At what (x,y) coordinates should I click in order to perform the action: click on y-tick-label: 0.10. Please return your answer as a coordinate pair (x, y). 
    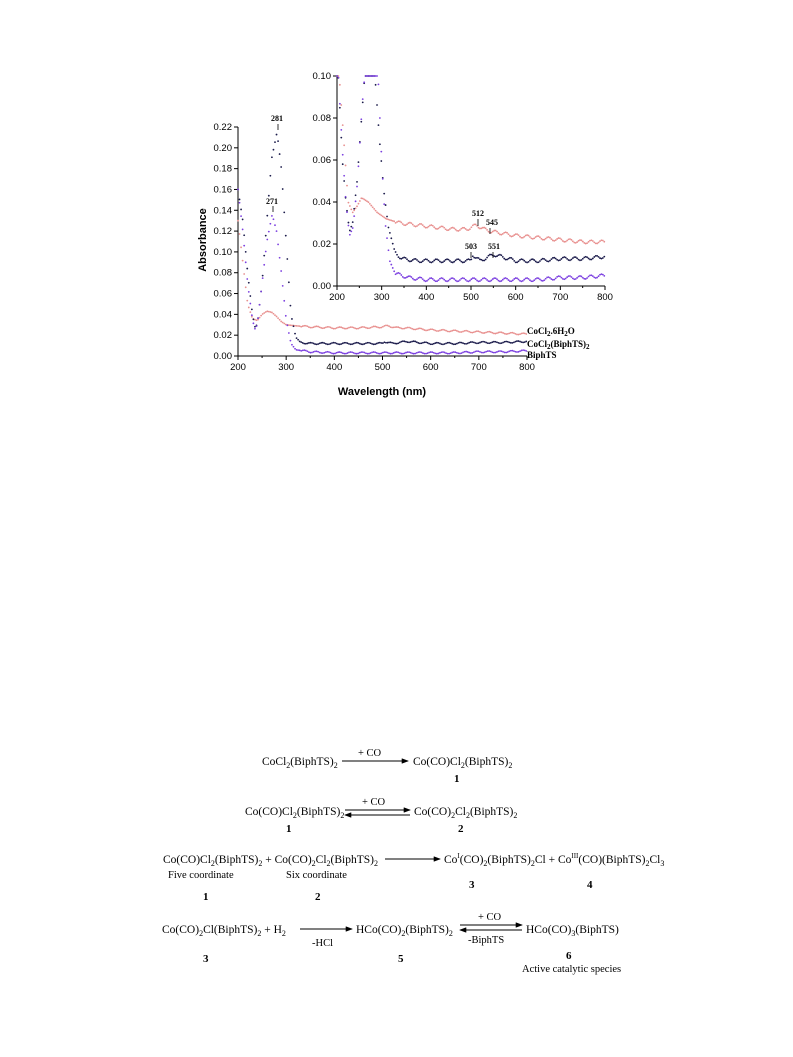
    Looking at the image, I should click on (322, 76).